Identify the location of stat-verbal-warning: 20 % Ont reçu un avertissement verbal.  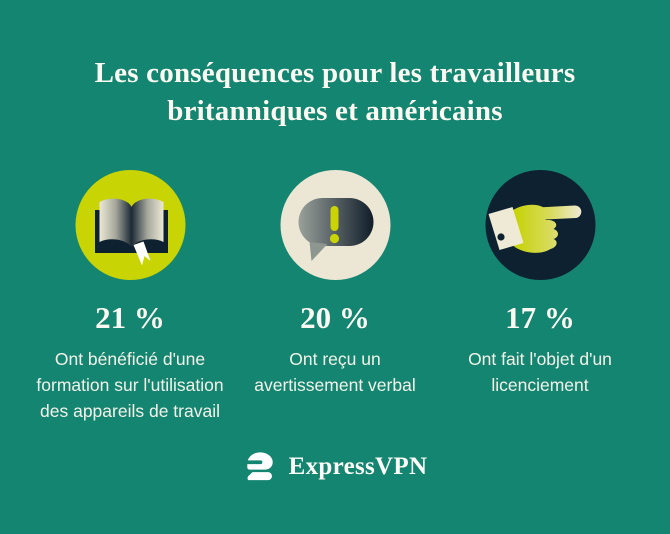
(335, 297).